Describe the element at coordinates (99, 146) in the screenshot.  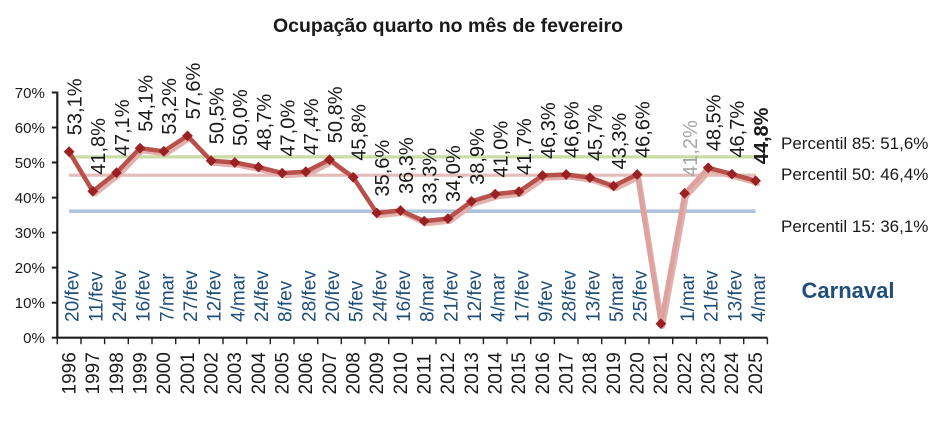
I see `svg-text: 41,8%` at that location.